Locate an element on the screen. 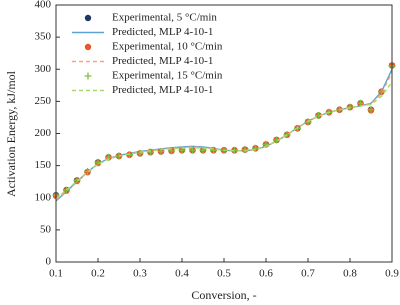 The height and width of the screenshot is (305, 400). y-tick-label: 0 is located at coordinates (49, 262).